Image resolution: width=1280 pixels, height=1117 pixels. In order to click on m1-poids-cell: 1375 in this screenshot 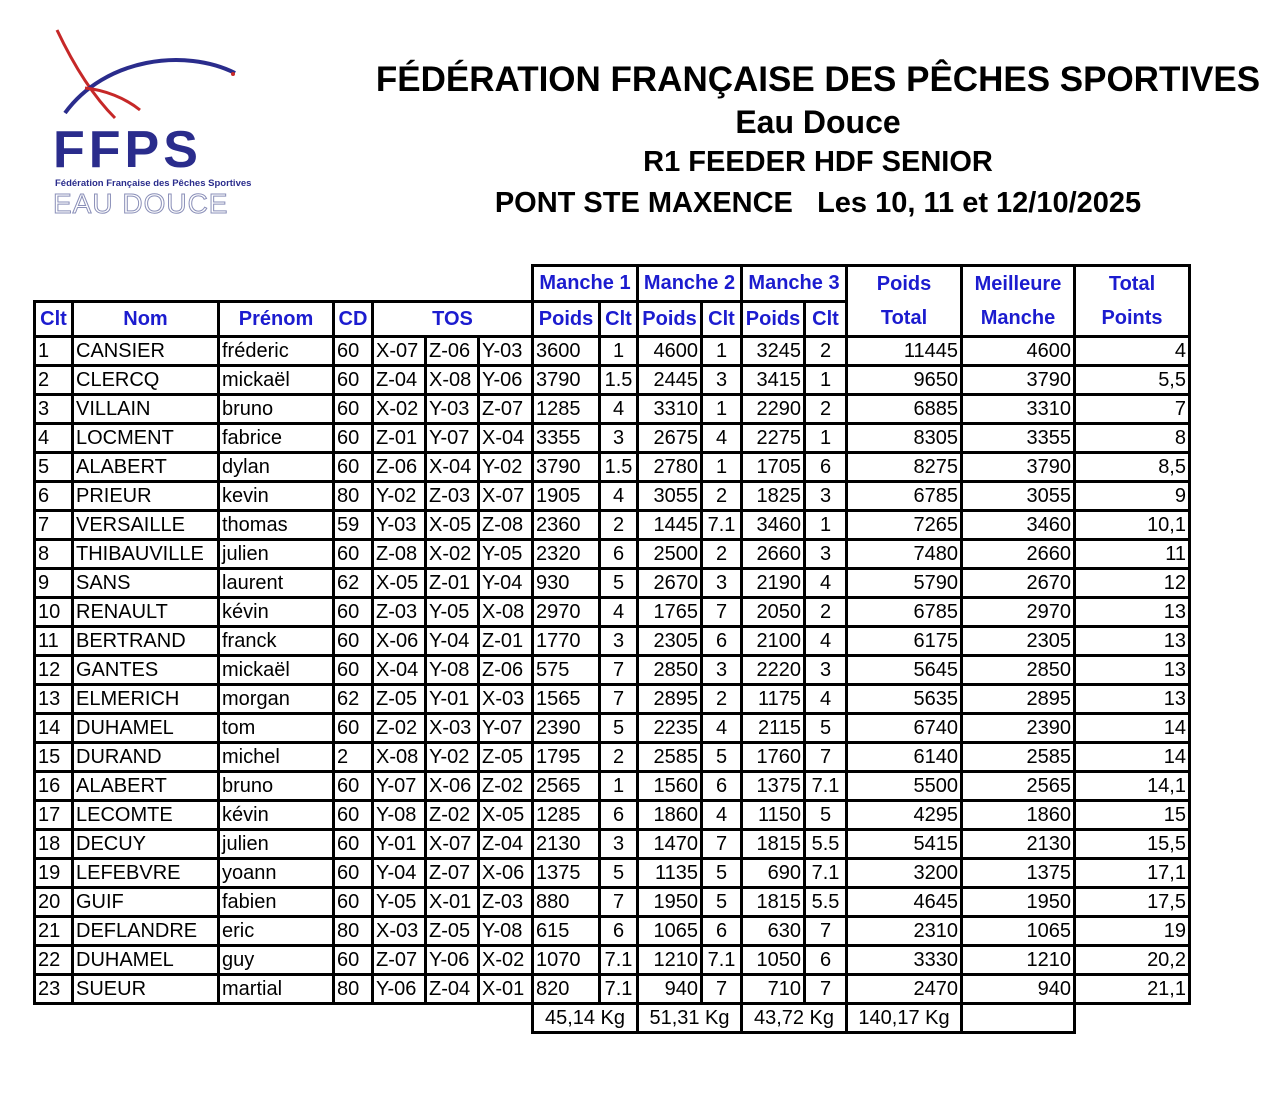, I will do `click(566, 873)`.